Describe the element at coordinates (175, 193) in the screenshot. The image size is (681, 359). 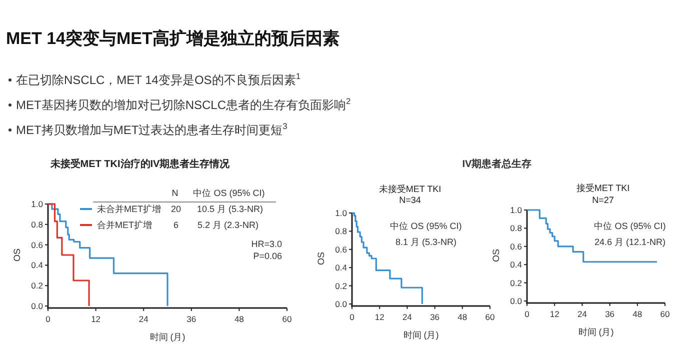
I see `text: N` at that location.